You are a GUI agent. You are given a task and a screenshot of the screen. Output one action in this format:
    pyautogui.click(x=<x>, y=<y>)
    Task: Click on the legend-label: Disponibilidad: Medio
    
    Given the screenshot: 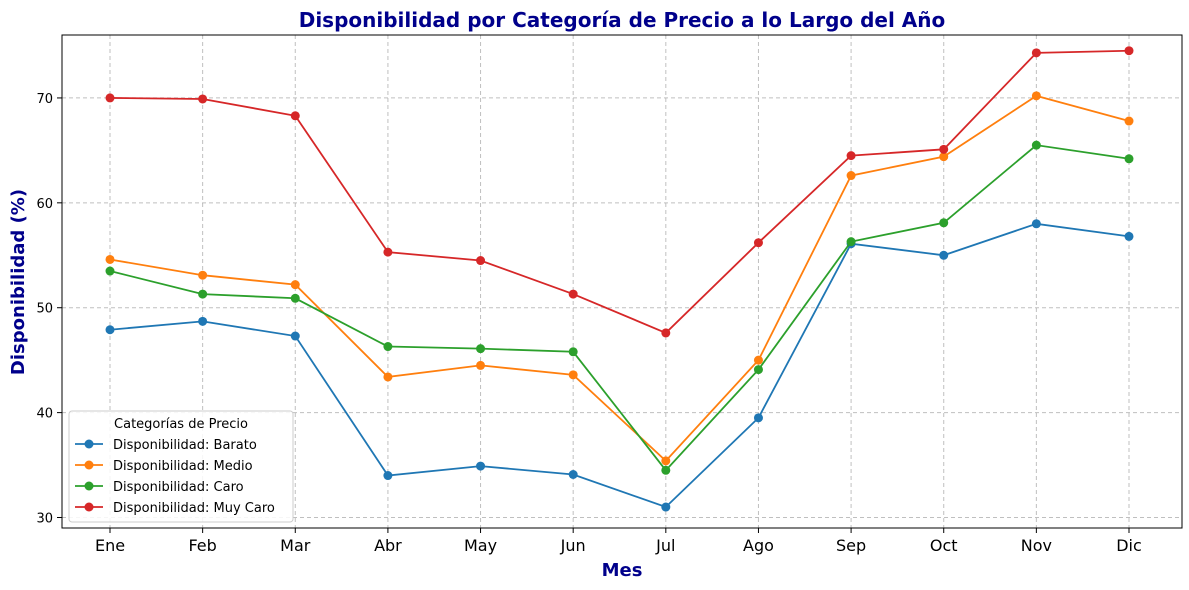 What is the action you would take?
    pyautogui.click(x=183, y=466)
    